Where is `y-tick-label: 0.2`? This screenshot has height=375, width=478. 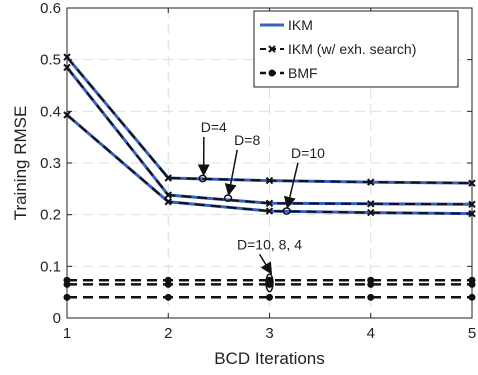
y-tick-label: 0.2 is located at coordinates (50, 215).